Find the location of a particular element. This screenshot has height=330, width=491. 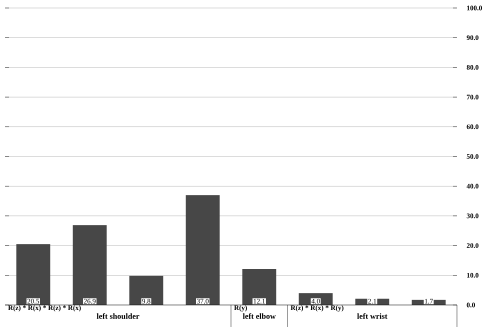

text: left shoulder is located at coordinates (118, 316).